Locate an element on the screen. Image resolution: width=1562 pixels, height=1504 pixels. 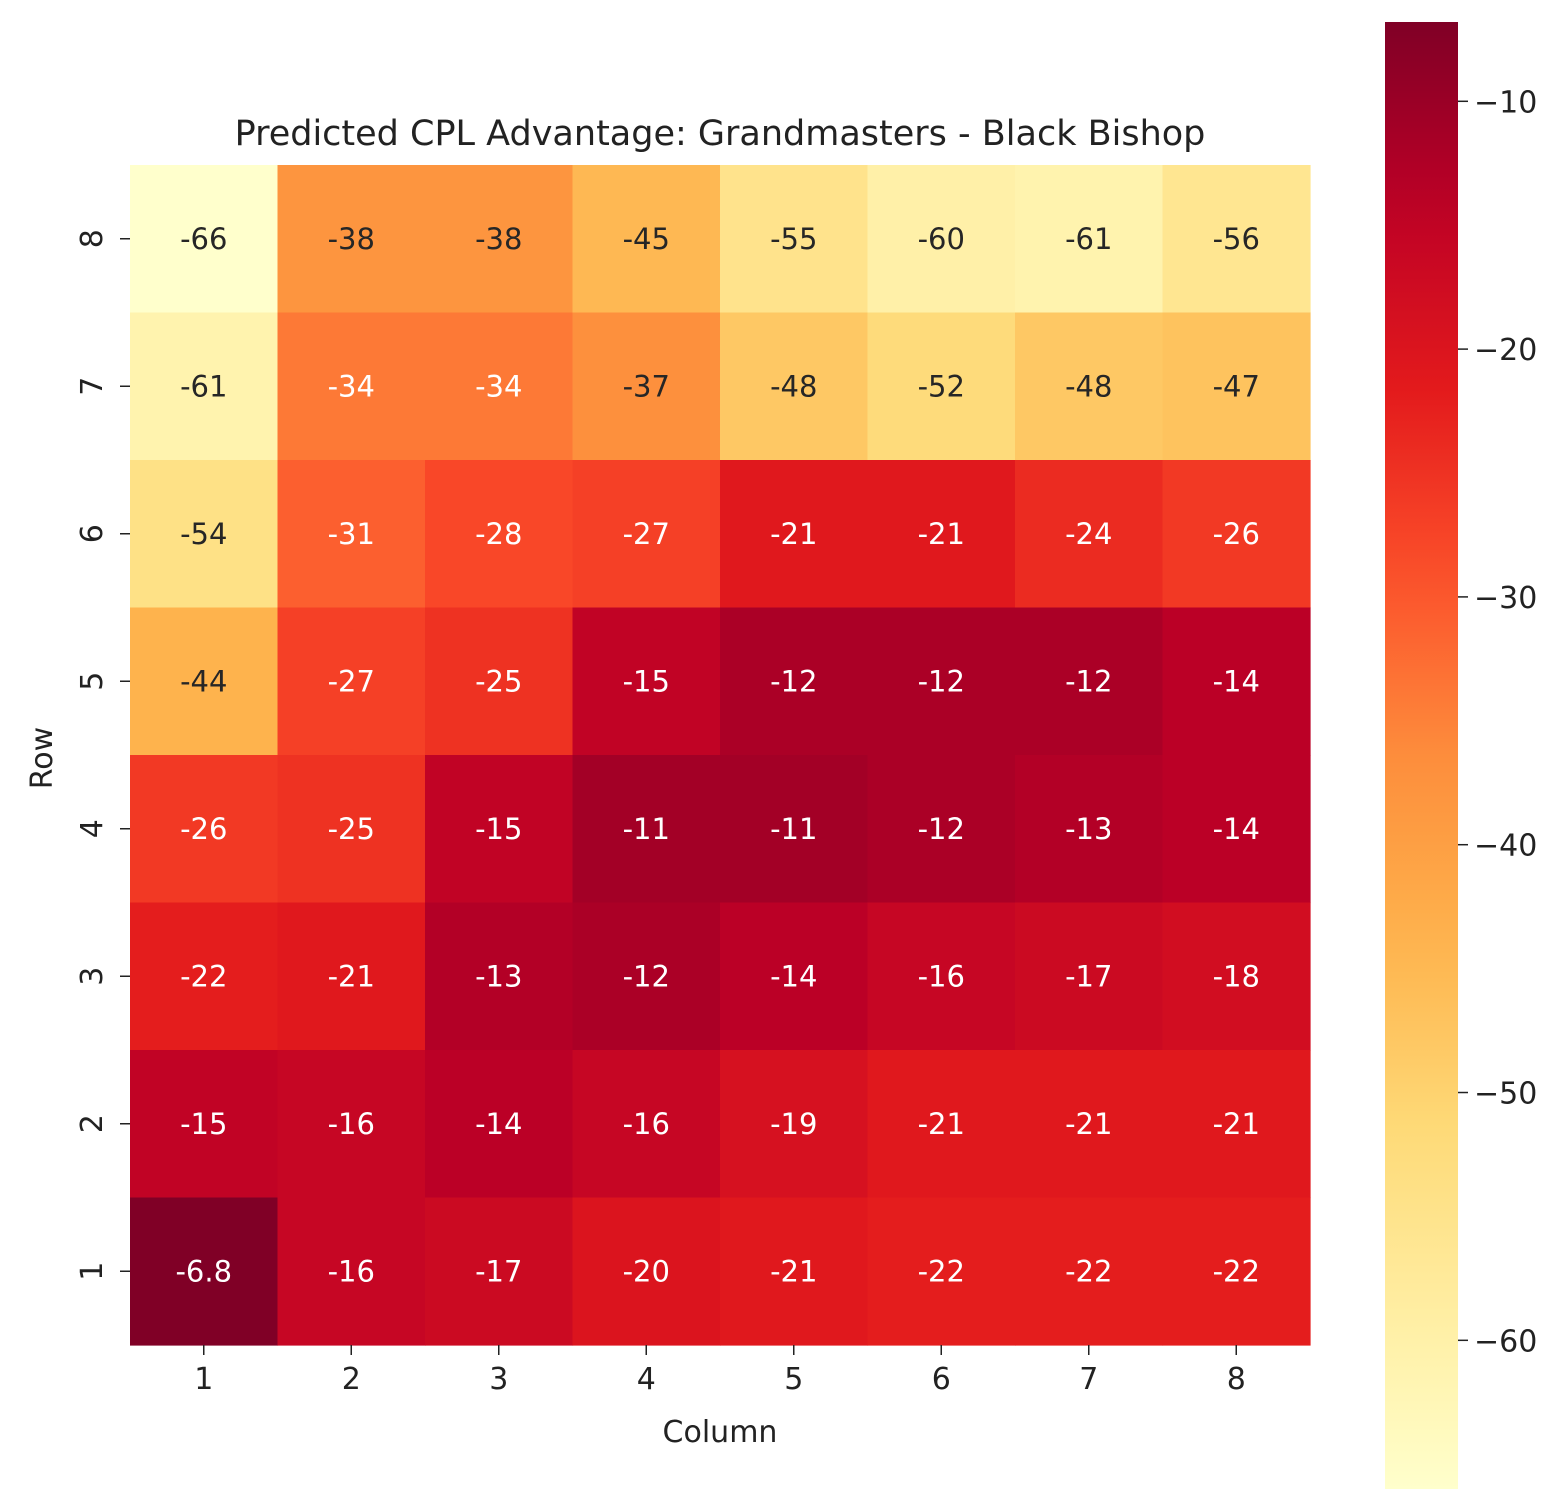
heatmap-cell-r1-c6 is located at coordinates (941, 1271).